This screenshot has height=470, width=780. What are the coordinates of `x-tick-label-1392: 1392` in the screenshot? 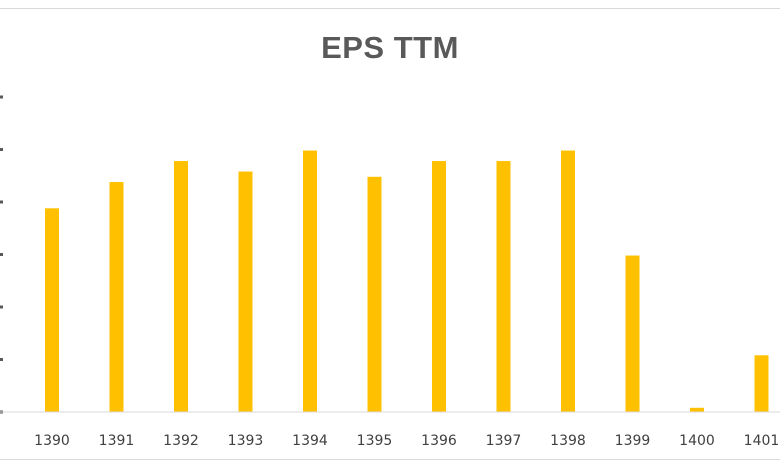 It's located at (181, 441).